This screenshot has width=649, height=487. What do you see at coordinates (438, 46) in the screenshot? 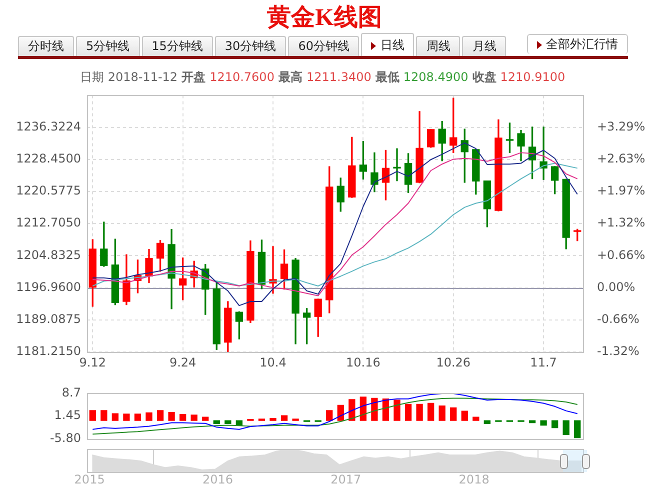
I see `text: 周线` at bounding box center [438, 46].